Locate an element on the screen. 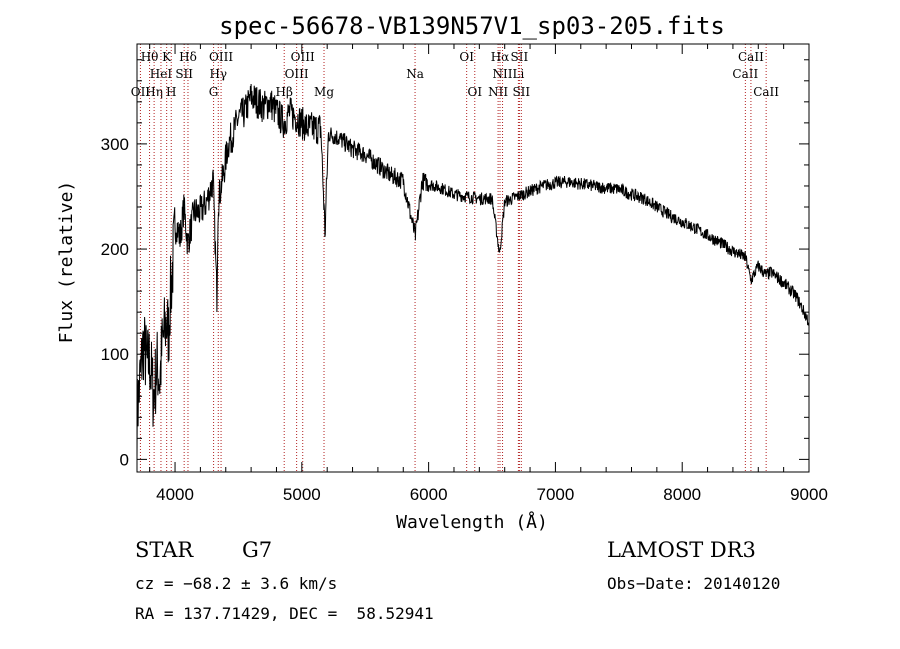 The width and height of the screenshot is (900, 649). x-tick-label: 6000 is located at coordinates (429, 494).